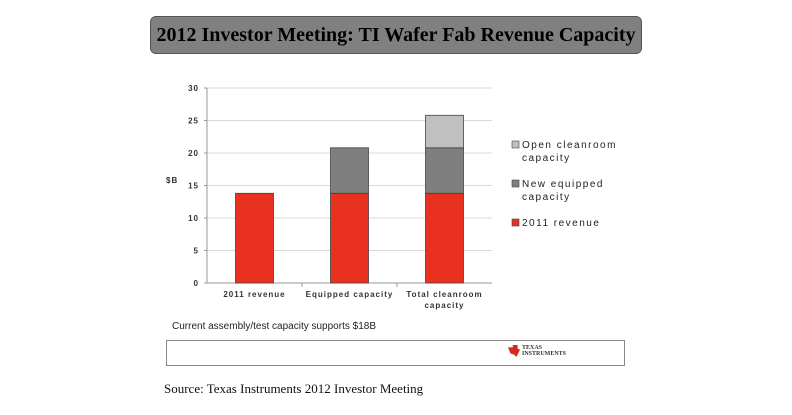 This screenshot has height=415, width=792. What do you see at coordinates (444, 305) in the screenshot?
I see `x-tick-label: capacity` at bounding box center [444, 305].